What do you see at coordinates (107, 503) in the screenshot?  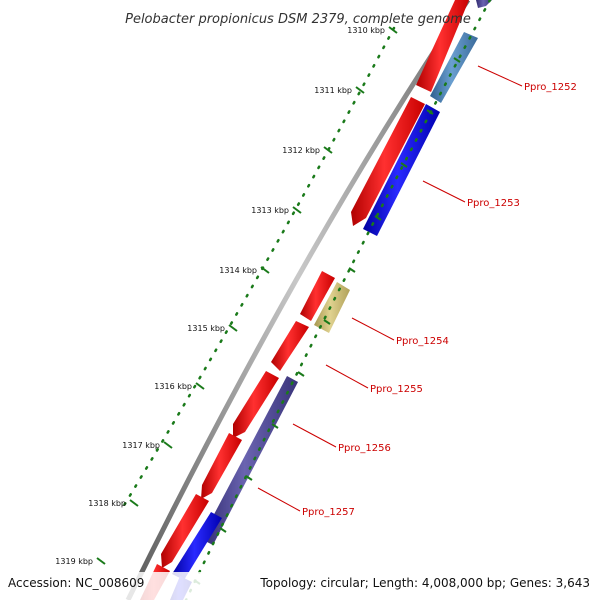 I see `ruler-tick-label: 1318 kbp` at bounding box center [107, 503].